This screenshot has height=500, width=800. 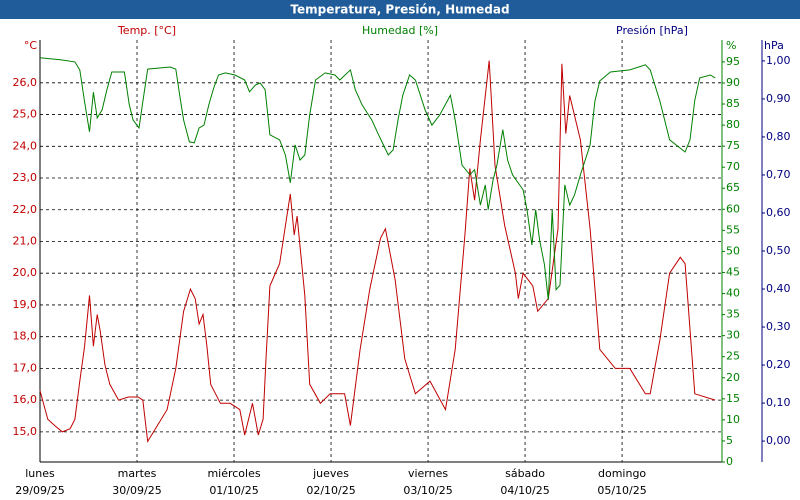 What do you see at coordinates (733, 356) in the screenshot?
I see `y2-tick-label: 25` at bounding box center [733, 356].